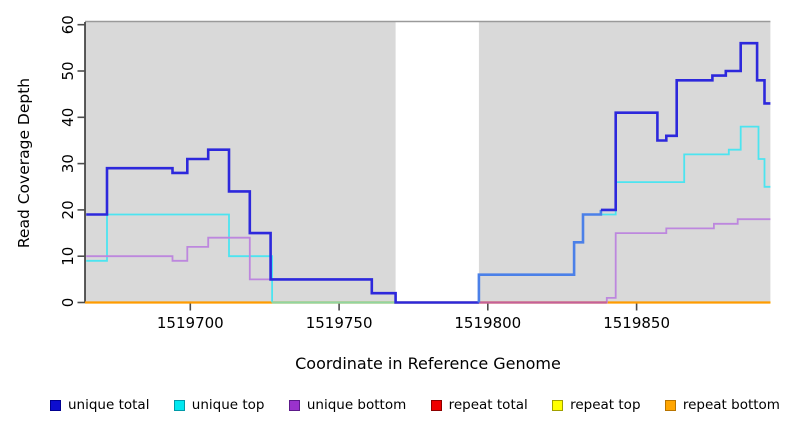 The image size is (792, 432). I want to click on legend-swatch-unique-top, so click(179, 405).